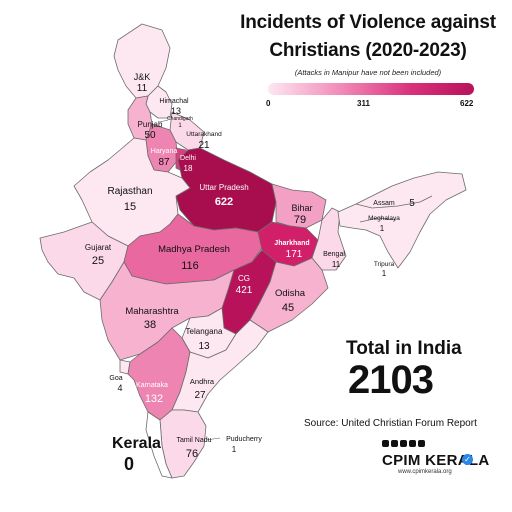 Image resolution: width=512 pixels, height=512 pixels. Describe the element at coordinates (115, 378) in the screenshot. I see `label-goa: Goa` at that location.